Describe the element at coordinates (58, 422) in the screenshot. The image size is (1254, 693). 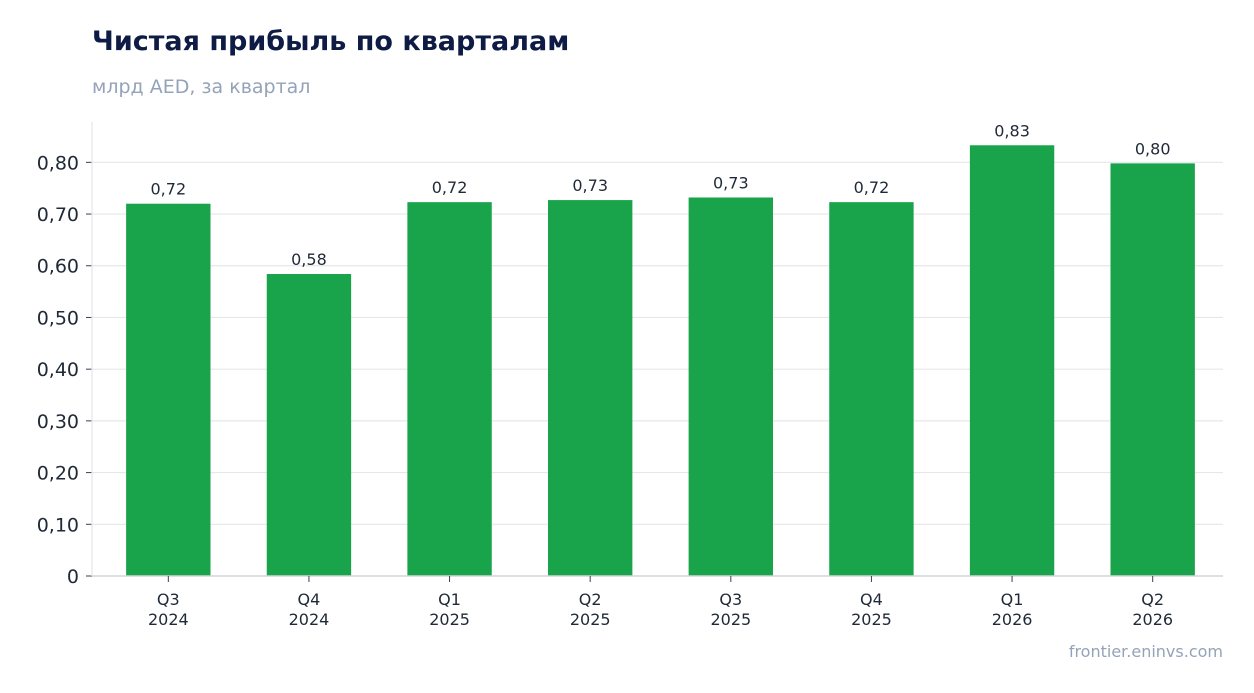
I see `y-tick-label: 0,30` at that location.